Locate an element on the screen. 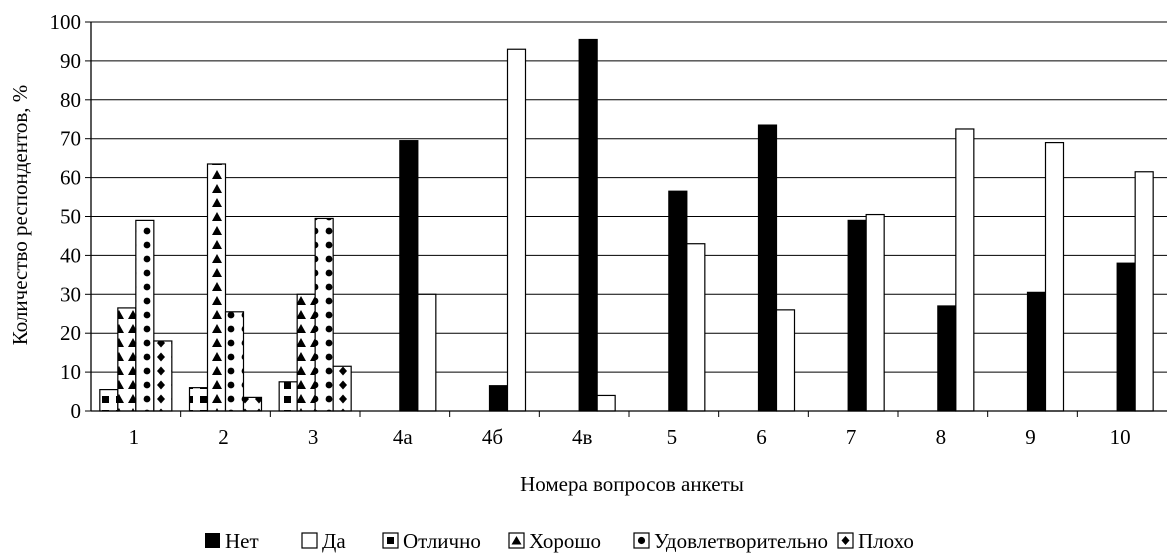 This screenshot has height=559, width=1170. y-tick-label: 30 is located at coordinates (70, 294).